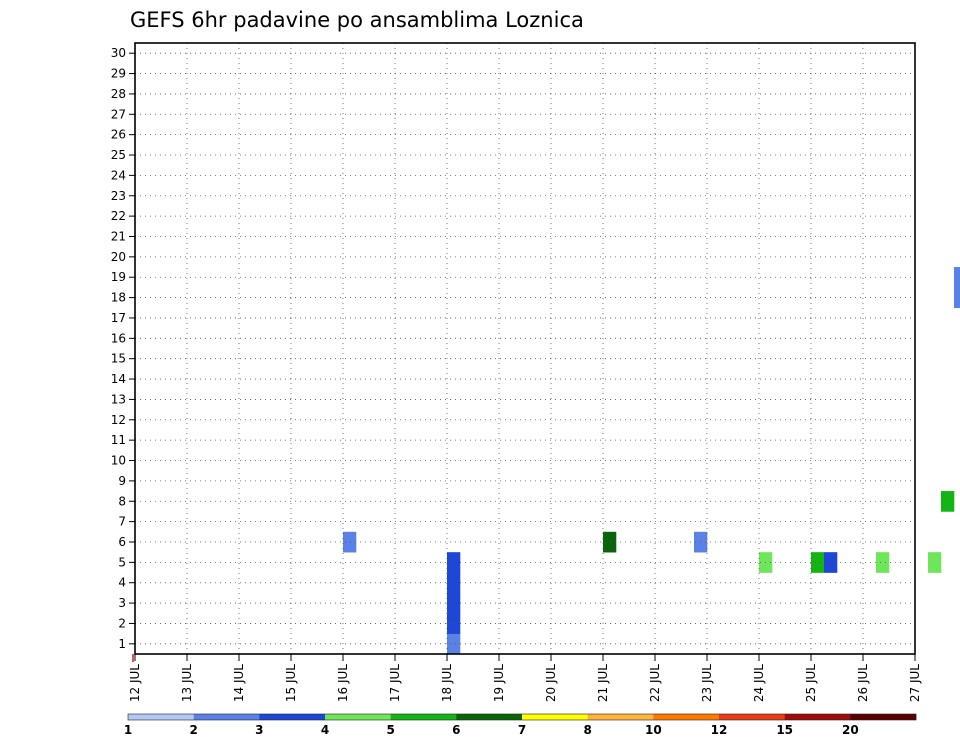 The image size is (960, 742). Describe the element at coordinates (357, 20) in the screenshot. I see `chart-title: GEFS 6hr padavine po ansamblima Loznica` at that location.